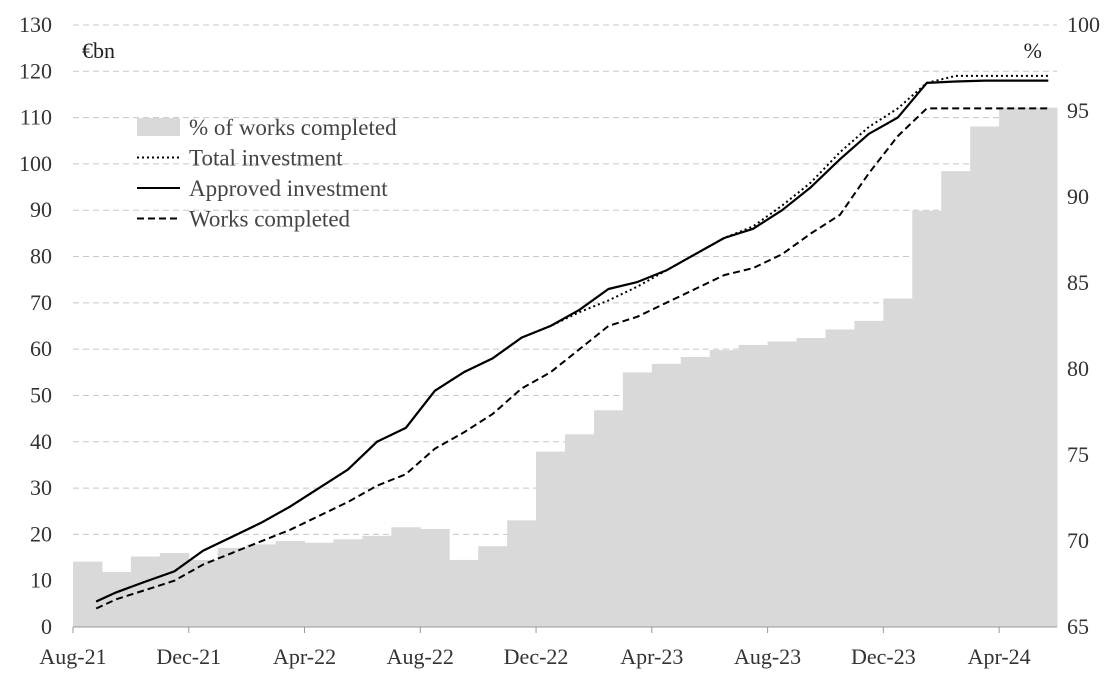 The width and height of the screenshot is (1120, 673). Describe the element at coordinates (41, 209) in the screenshot. I see `left-tick-label: 90` at that location.